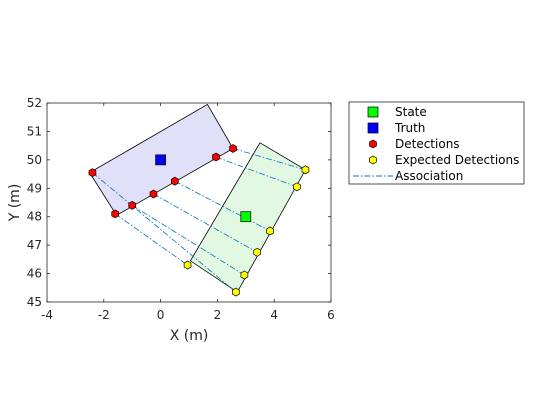 The image size is (560, 420). Describe the element at coordinates (409, 128) in the screenshot. I see `legend-label: Truth` at that location.